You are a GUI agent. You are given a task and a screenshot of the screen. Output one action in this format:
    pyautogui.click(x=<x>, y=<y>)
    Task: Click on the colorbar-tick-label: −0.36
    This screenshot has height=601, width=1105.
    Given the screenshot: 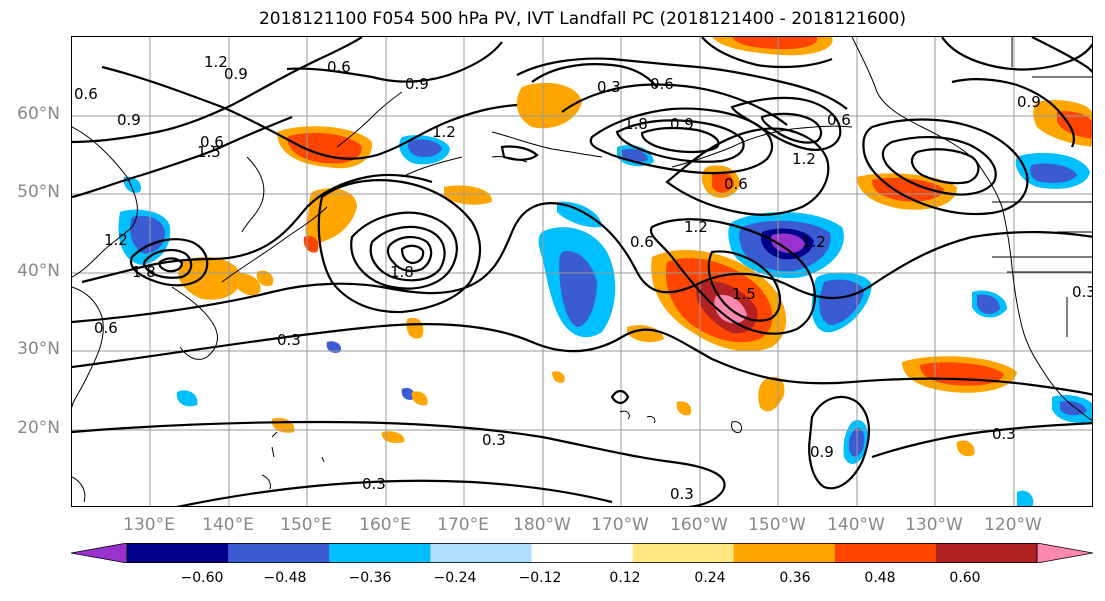 What is the action you would take?
    pyautogui.click(x=370, y=578)
    